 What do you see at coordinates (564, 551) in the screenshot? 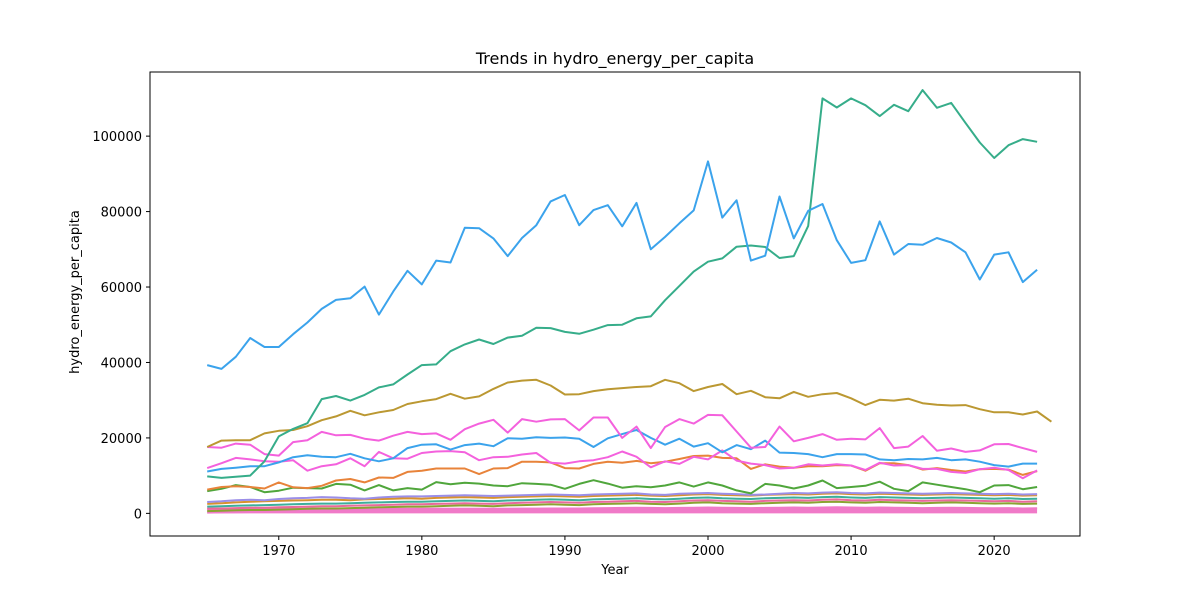
I see `x-tick-label: 1990` at bounding box center [564, 551].